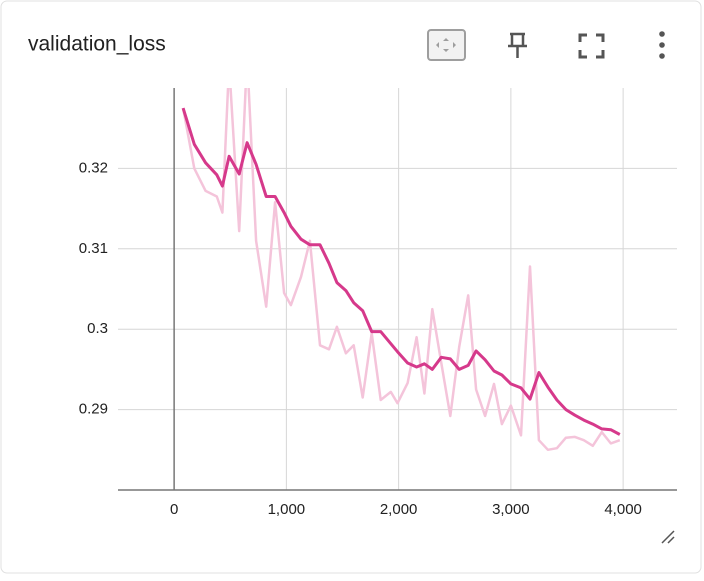  Describe the element at coordinates (93, 167) in the screenshot. I see `y-tick-label: 0.32` at that location.